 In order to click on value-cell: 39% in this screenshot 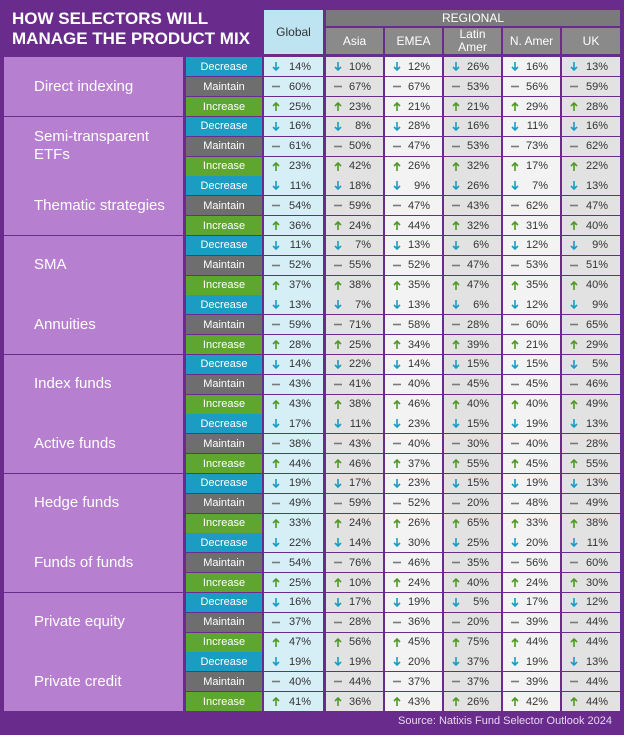, I will do `click(472, 344)`.